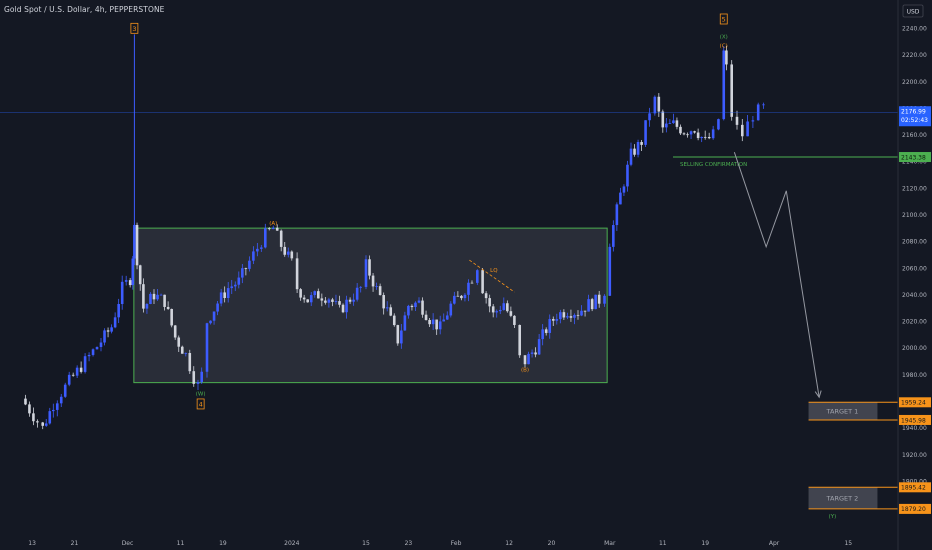  I want to click on x-tick-label: 12, so click(509, 543).